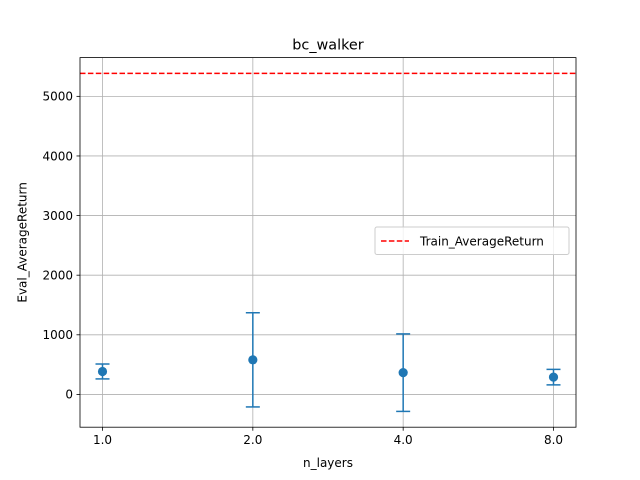 This screenshot has height=480, width=640. What do you see at coordinates (403, 440) in the screenshot?
I see `x-tick-label: 4.0` at bounding box center [403, 440].